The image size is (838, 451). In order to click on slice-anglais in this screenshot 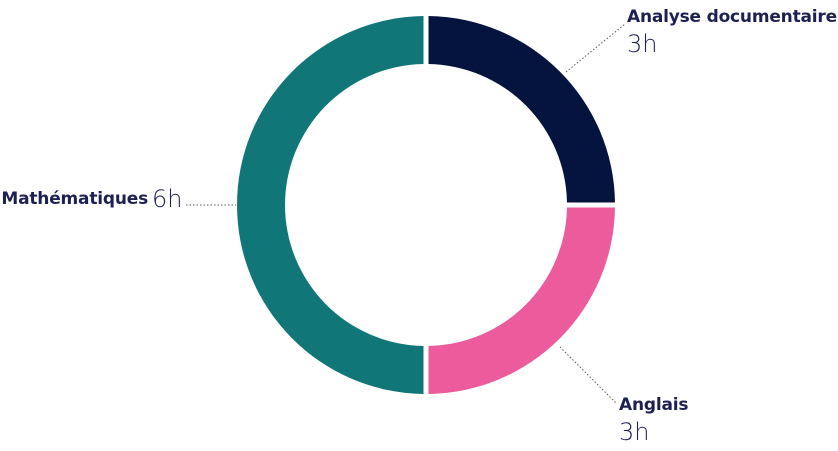, I will do `click(521, 300)`.